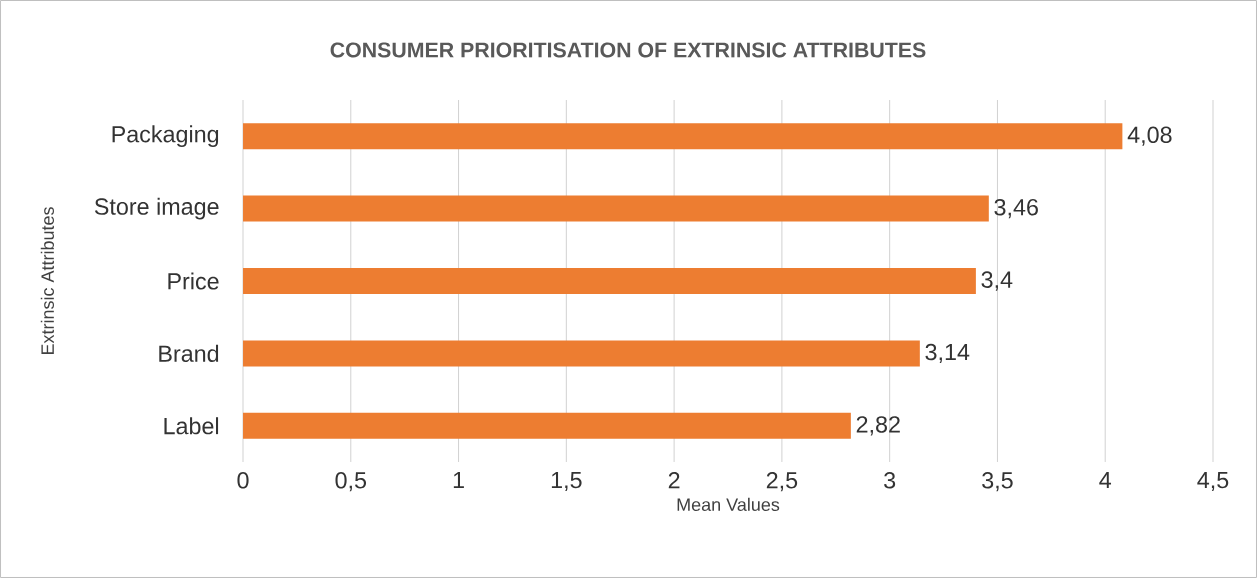 The height and width of the screenshot is (578, 1257). I want to click on x-tick-label: 2,5, so click(782, 482).